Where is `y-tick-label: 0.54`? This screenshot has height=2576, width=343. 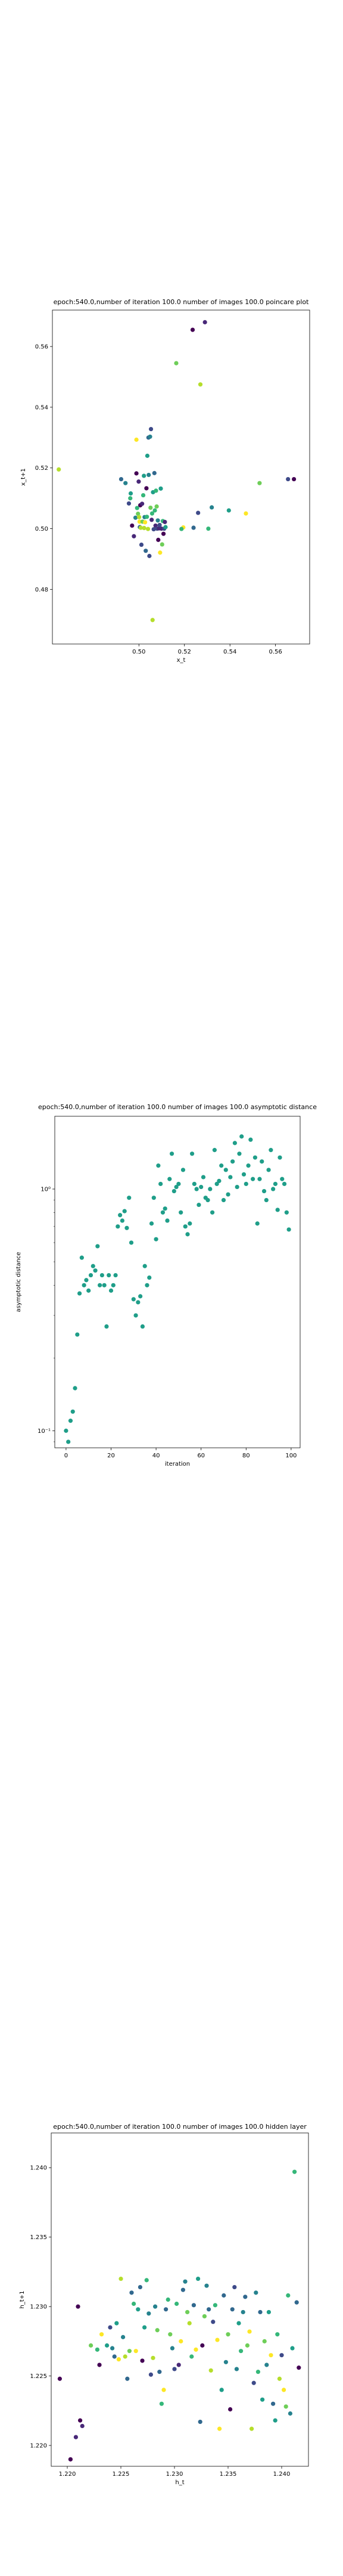
y-tick-label: 0.54 is located at coordinates (42, 408).